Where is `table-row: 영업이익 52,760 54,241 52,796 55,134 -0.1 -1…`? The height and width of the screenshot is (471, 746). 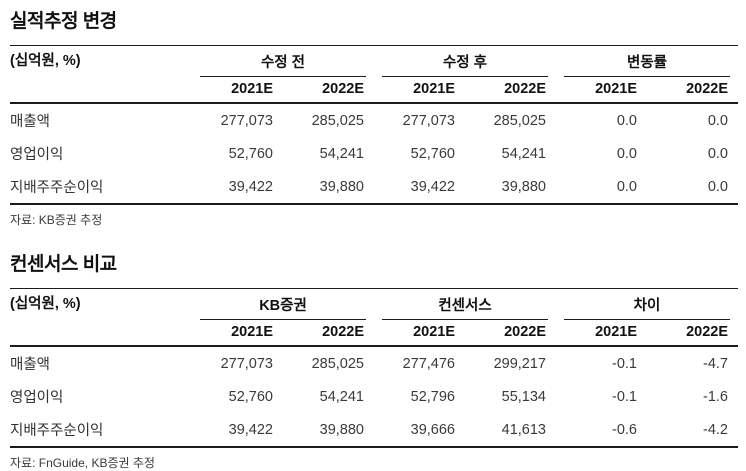
table-row: 영업이익 52,760 54,241 52,796 55,134 -0.1 -1… is located at coordinates (374, 396).